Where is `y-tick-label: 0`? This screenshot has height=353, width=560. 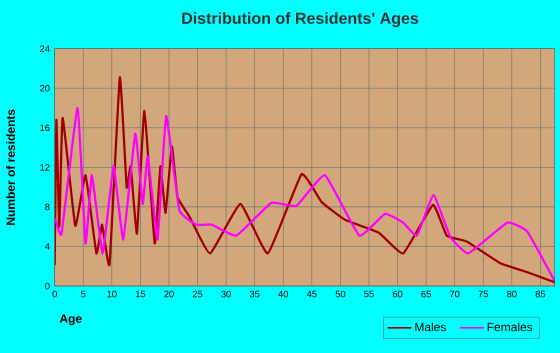
y-tick-label: 0 is located at coordinates (47, 286).